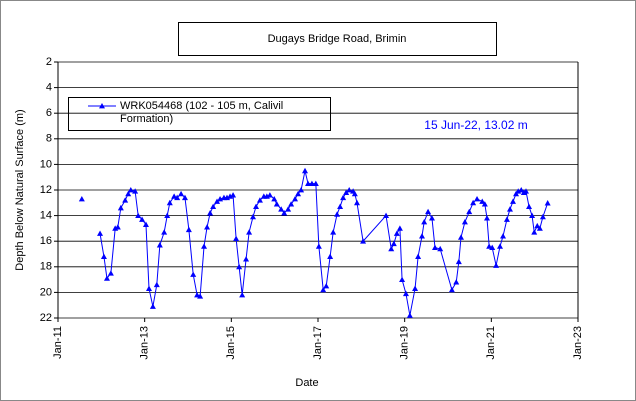  Describe the element at coordinates (49, 139) in the screenshot. I see `y-tick-label: 8` at that location.